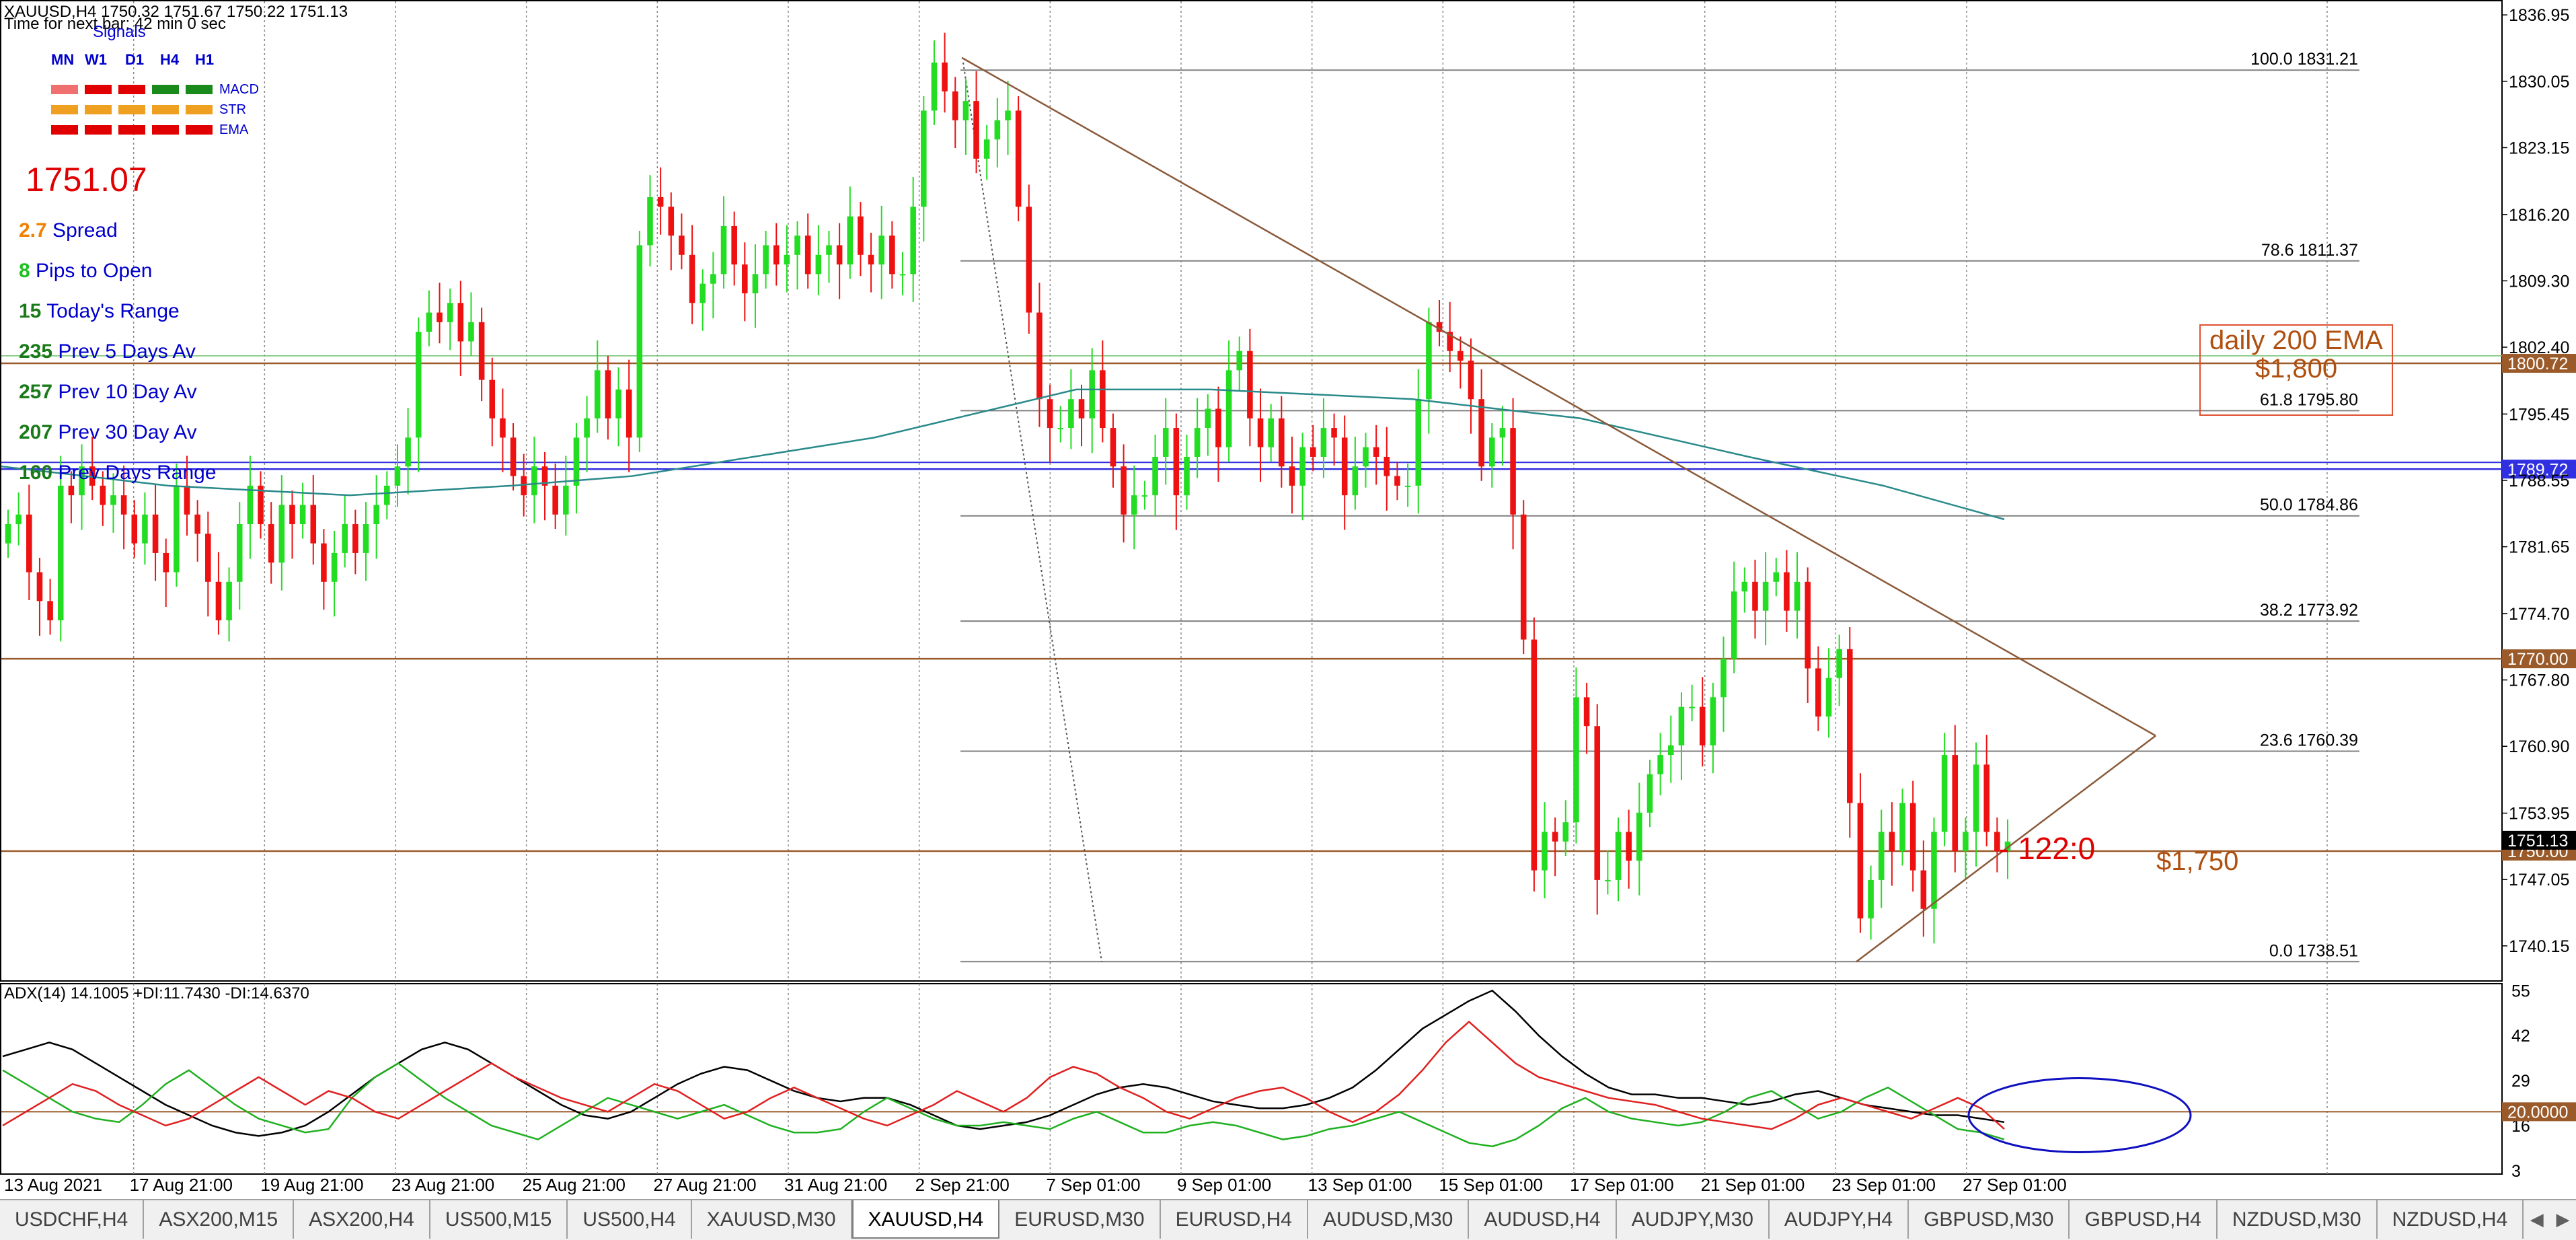 This screenshot has width=2576, height=1240. Describe the element at coordinates (36, 432) in the screenshot. I see `stat-value: 207` at that location.